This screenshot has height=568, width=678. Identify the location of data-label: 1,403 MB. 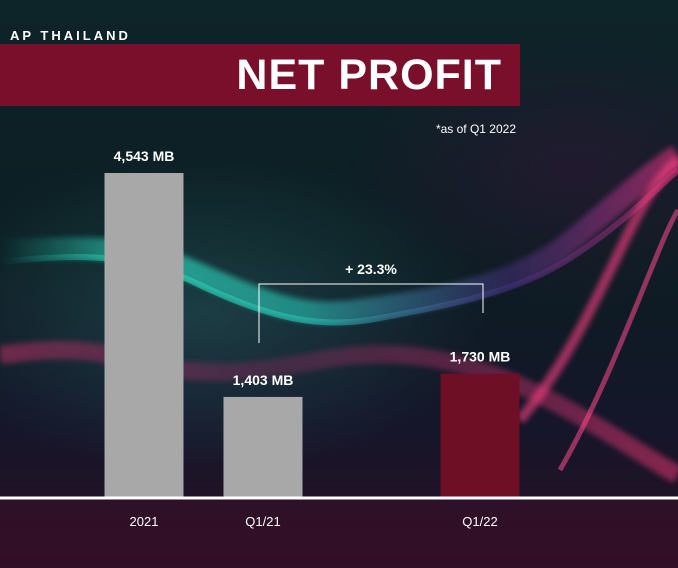
(263, 380).